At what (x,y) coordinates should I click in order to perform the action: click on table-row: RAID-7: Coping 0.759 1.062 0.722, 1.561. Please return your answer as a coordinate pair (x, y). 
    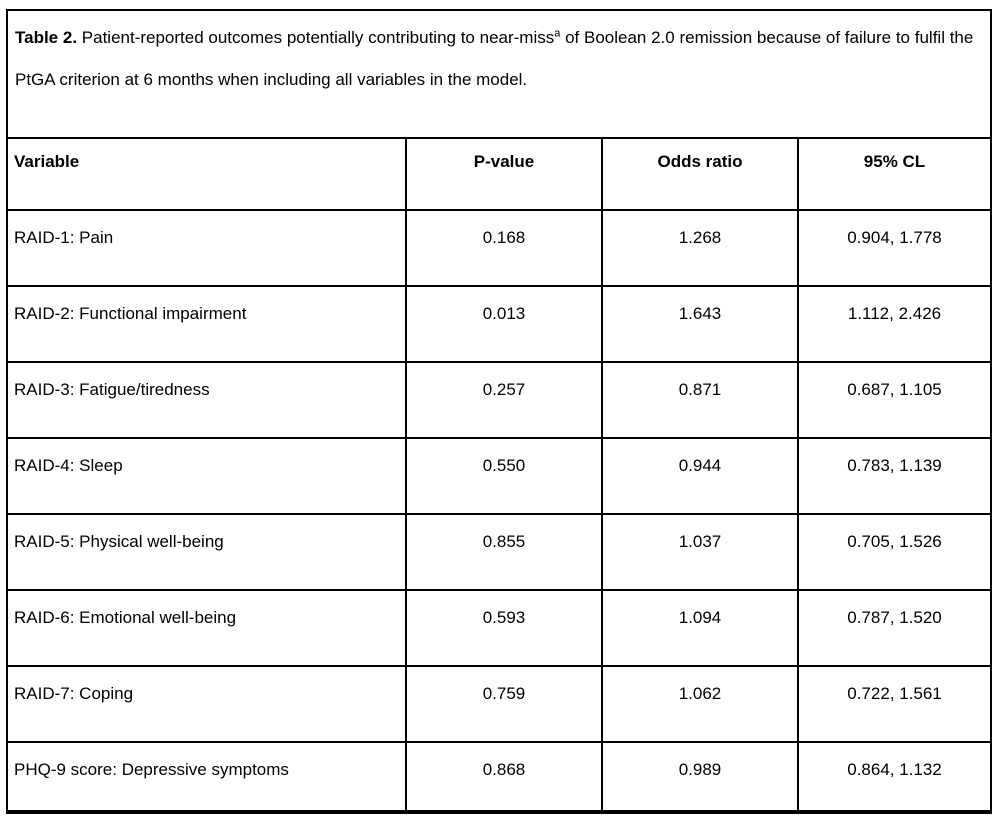
    Looking at the image, I should click on (499, 704).